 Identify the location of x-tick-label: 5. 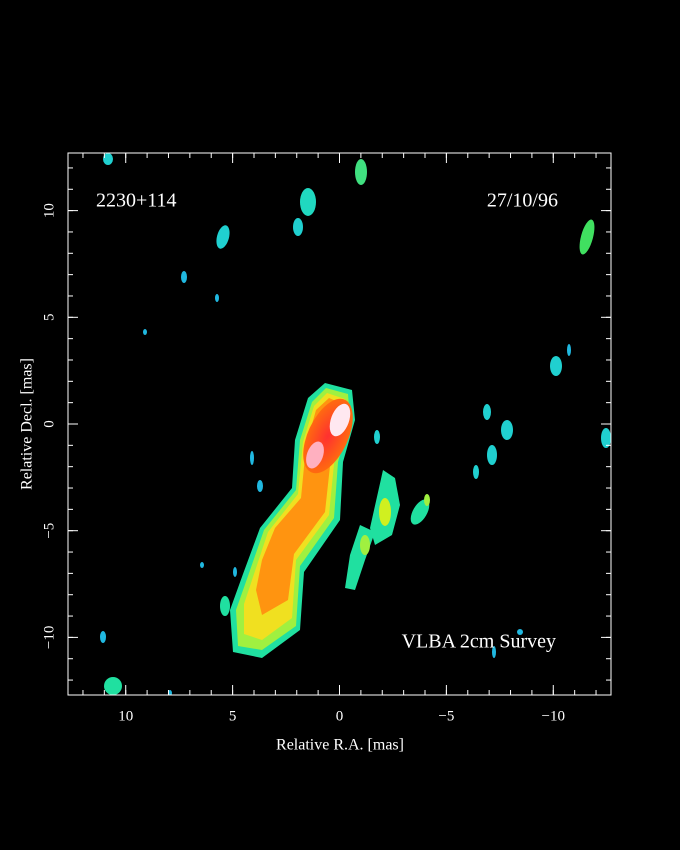
(233, 716).